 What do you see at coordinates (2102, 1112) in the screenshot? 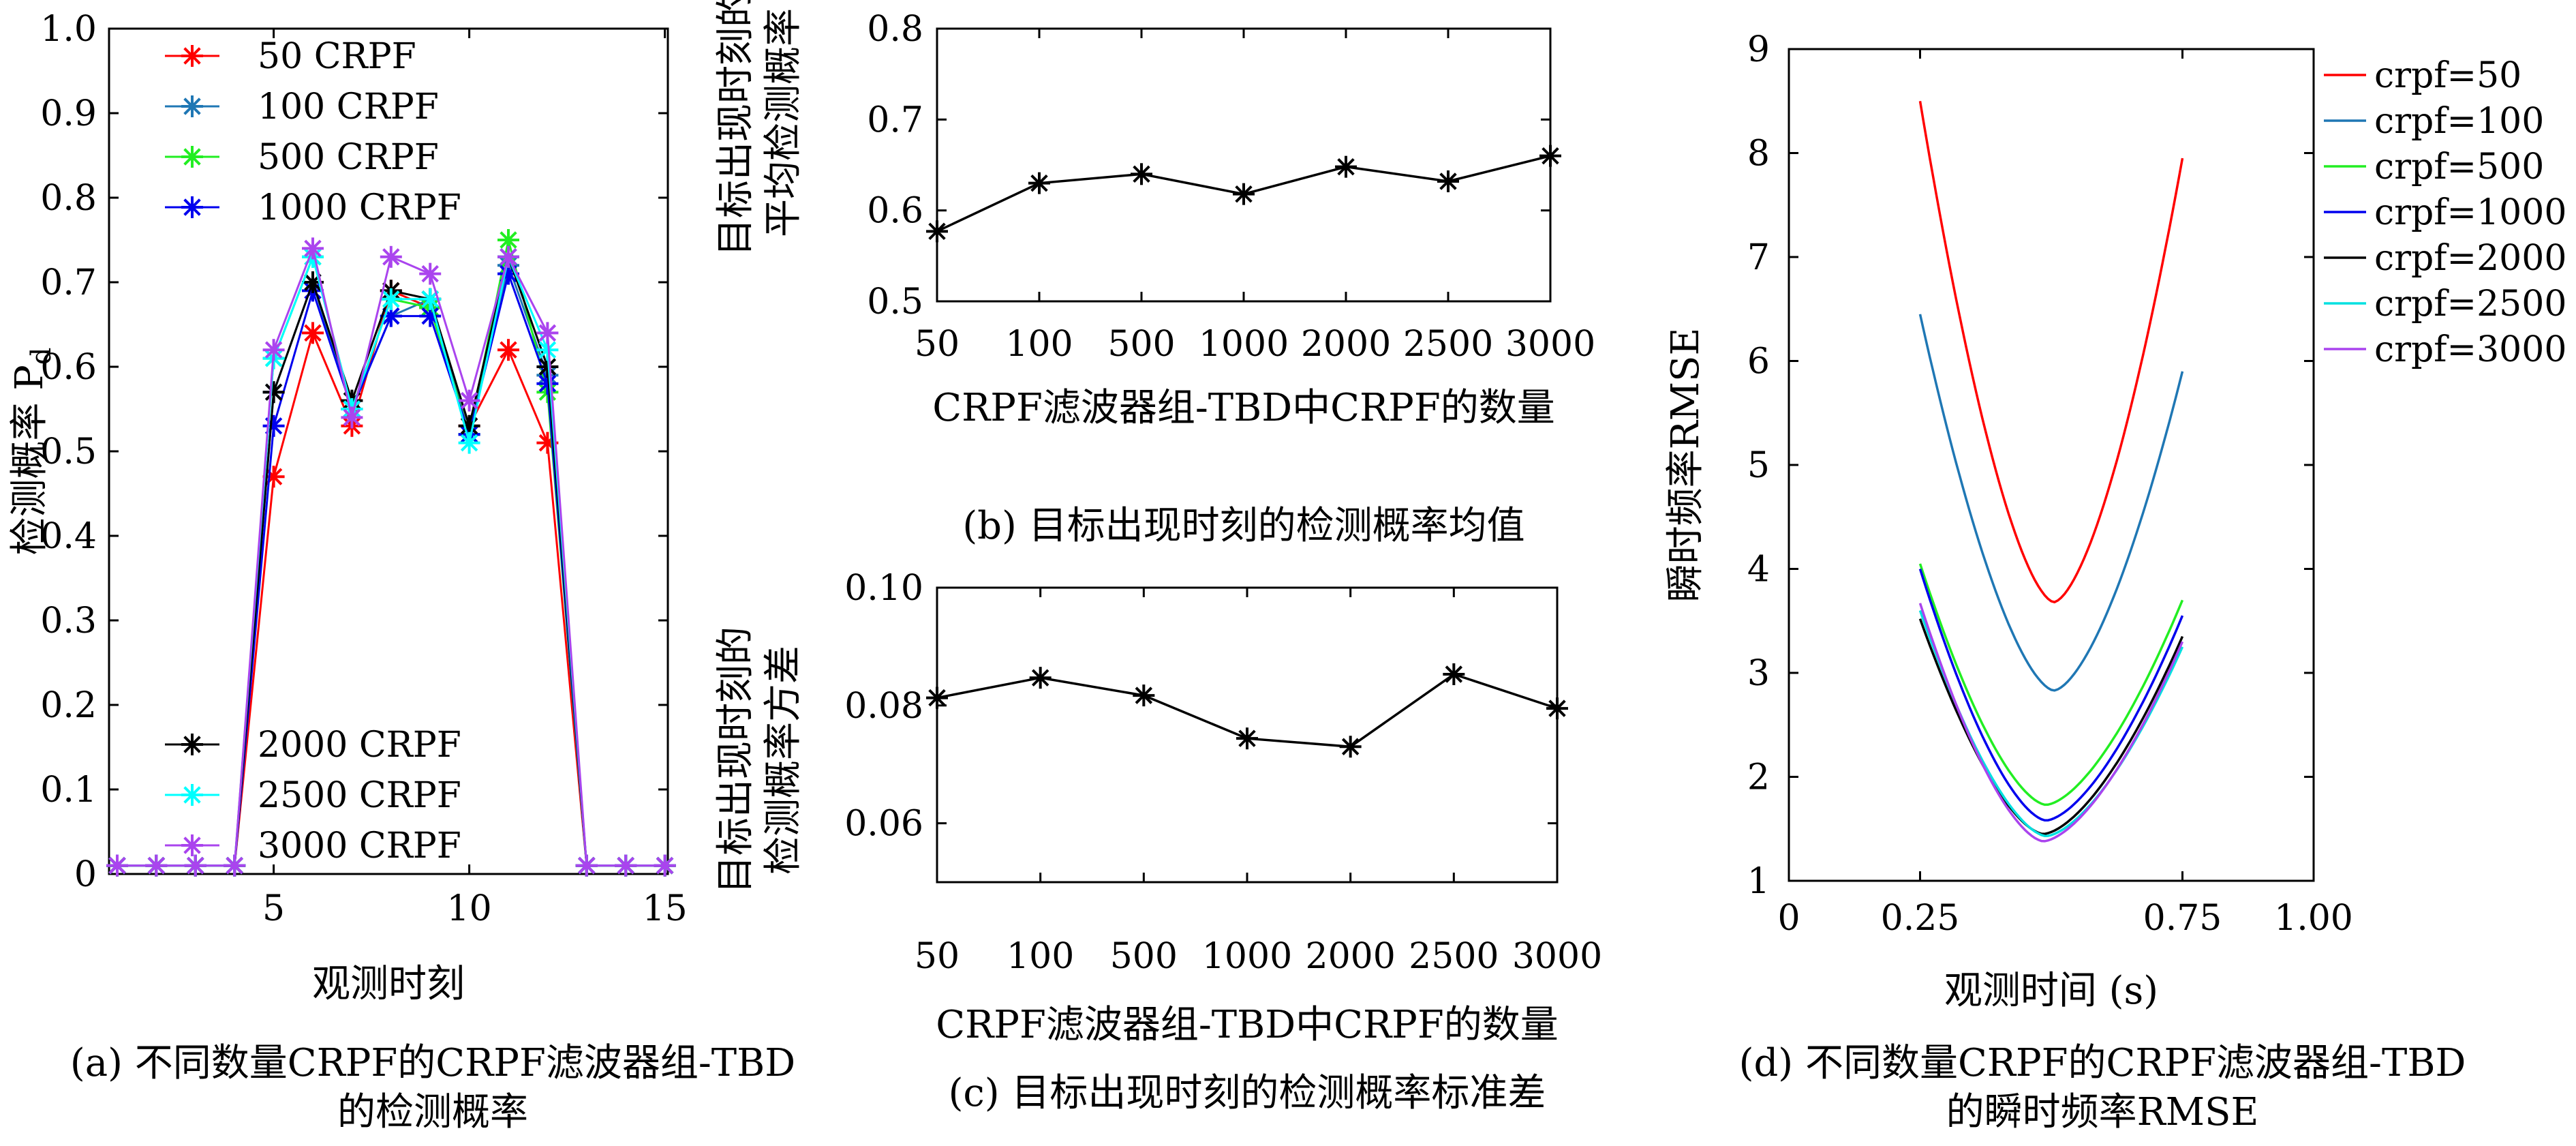
I see `chart-d-caption-line-2: 的瞬时频率RMSE` at bounding box center [2102, 1112].